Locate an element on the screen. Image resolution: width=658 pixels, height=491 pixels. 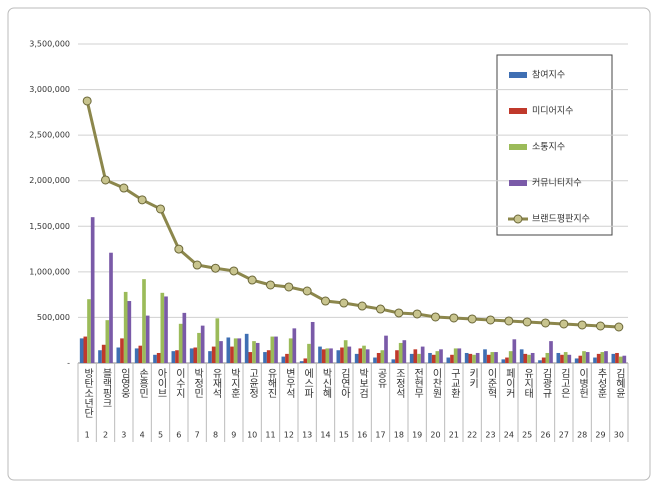
category-number: 19 is located at coordinates (417, 435).